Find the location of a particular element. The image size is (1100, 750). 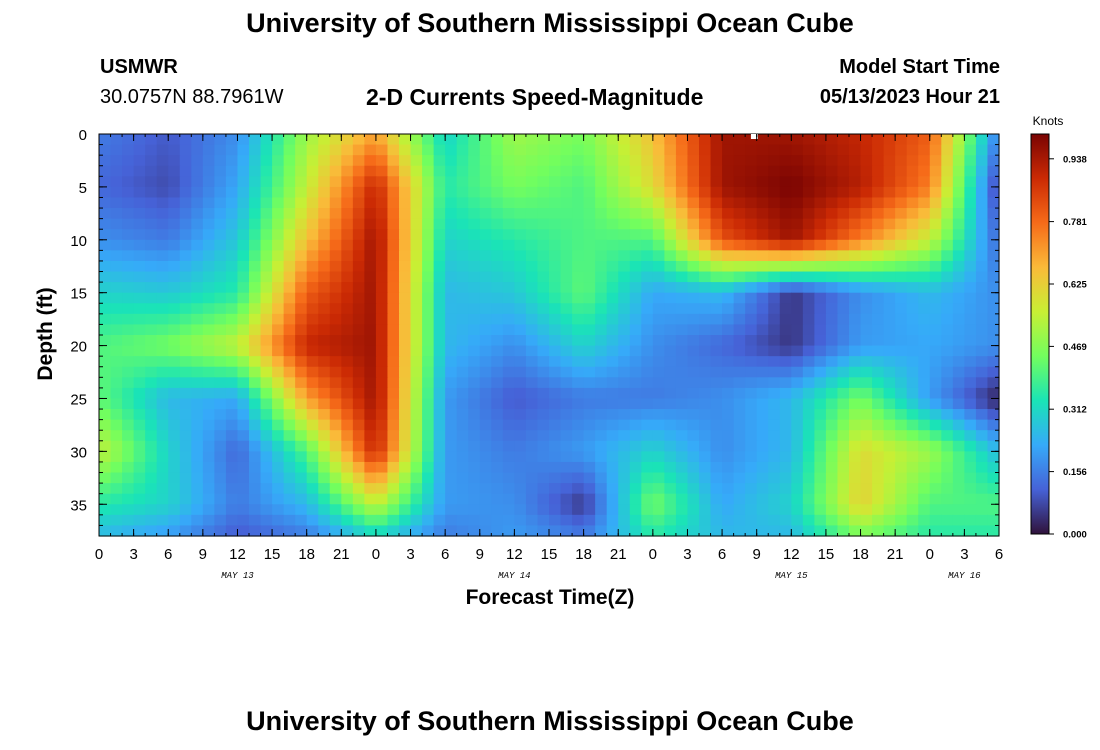

colorbar-tick-label: 0.000 is located at coordinates (1075, 535).